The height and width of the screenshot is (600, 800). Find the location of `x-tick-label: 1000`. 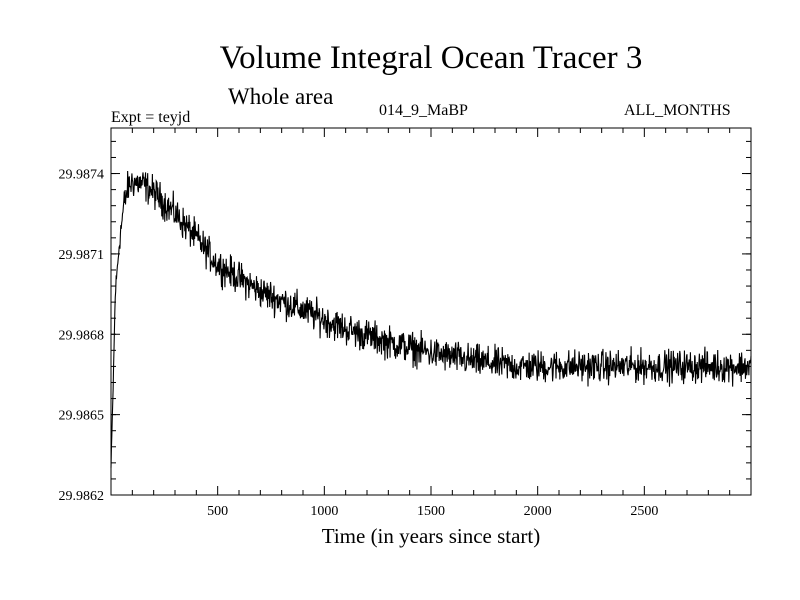

x-tick-label: 1000 is located at coordinates (324, 511).